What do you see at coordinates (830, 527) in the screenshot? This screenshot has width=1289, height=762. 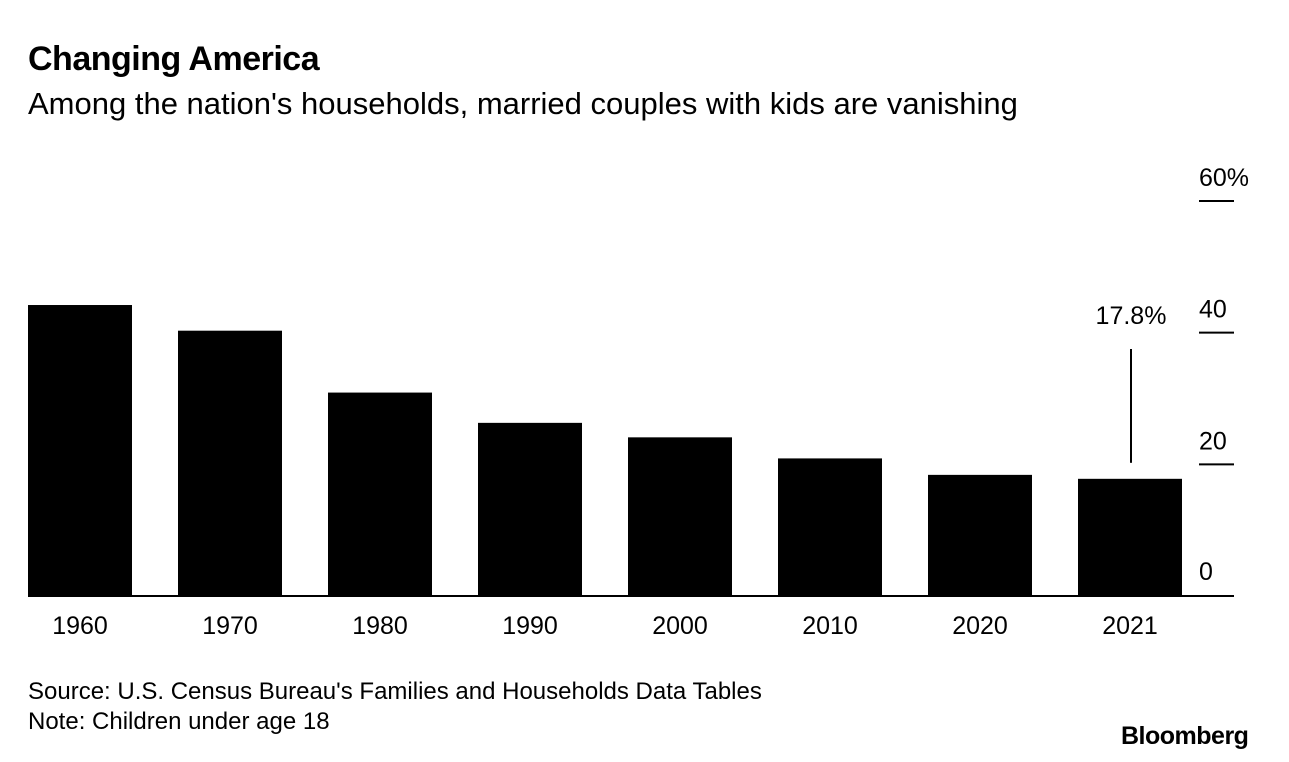 I see `bar-2010` at bounding box center [830, 527].